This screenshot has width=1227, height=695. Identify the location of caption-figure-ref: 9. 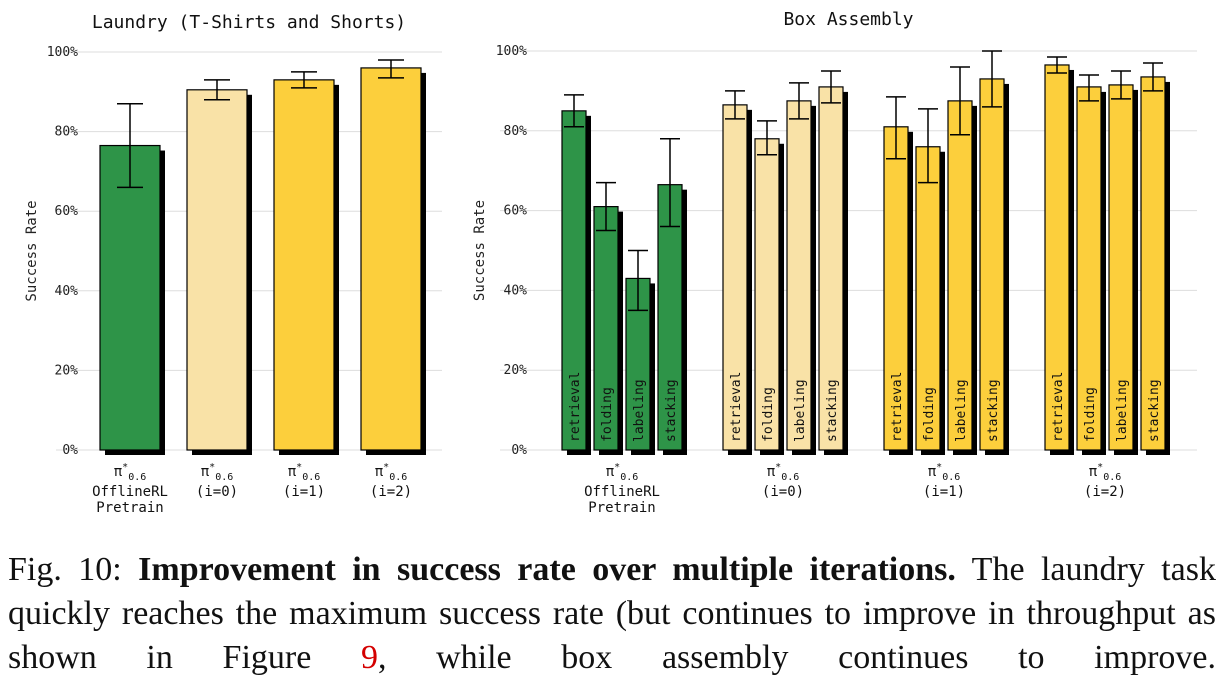
(369, 657).